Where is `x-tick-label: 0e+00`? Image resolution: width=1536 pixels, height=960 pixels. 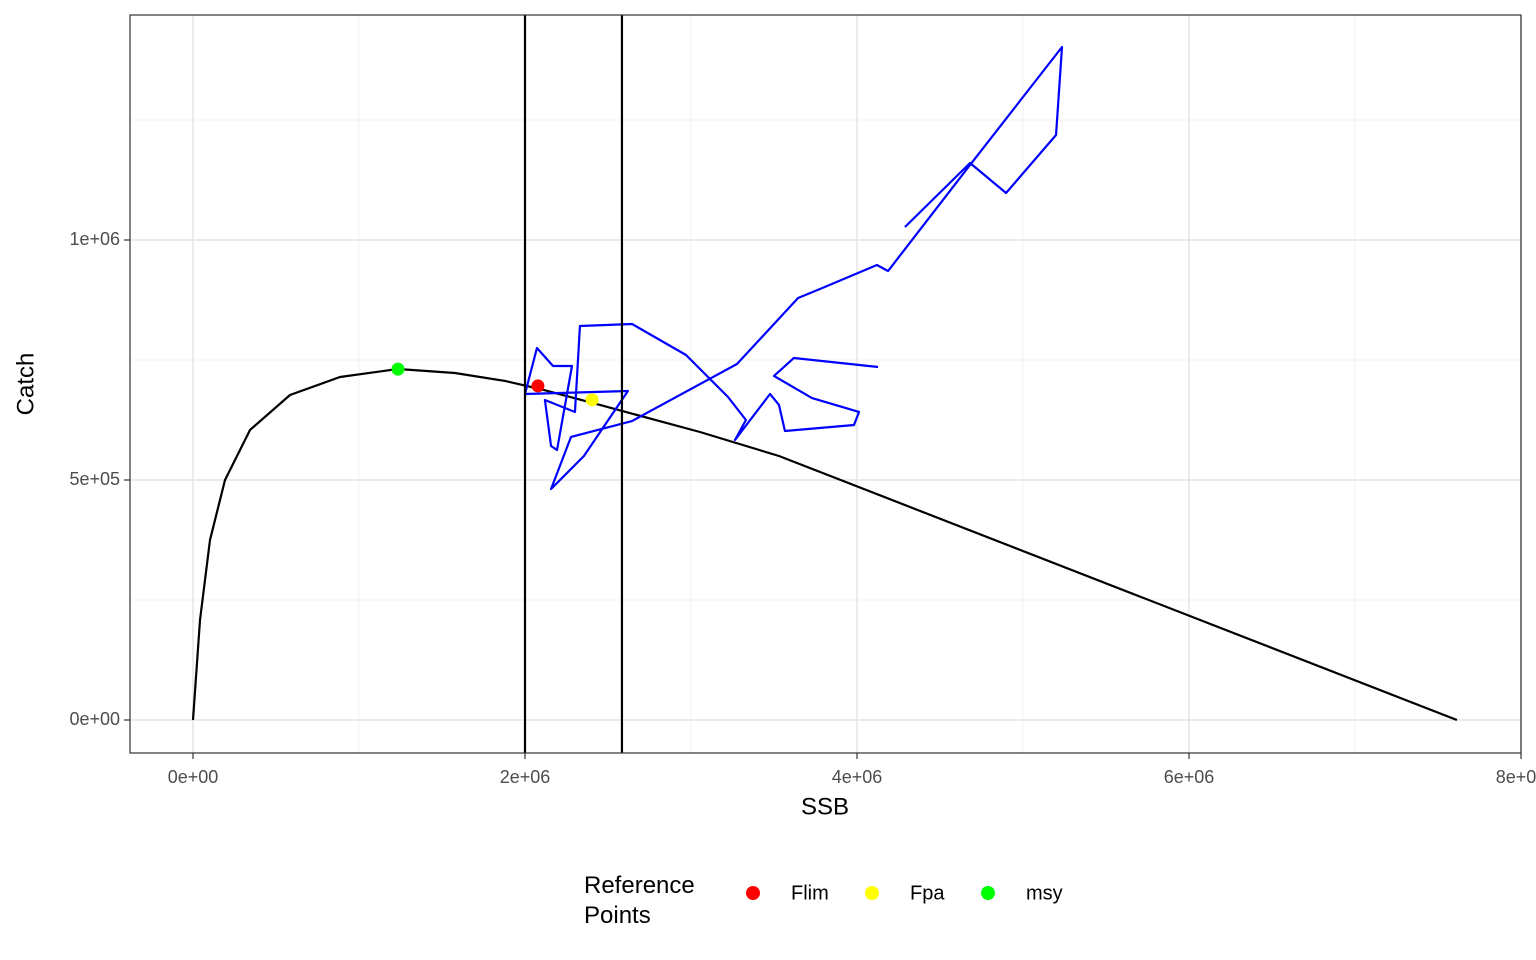
x-tick-label: 0e+00 is located at coordinates (193, 777).